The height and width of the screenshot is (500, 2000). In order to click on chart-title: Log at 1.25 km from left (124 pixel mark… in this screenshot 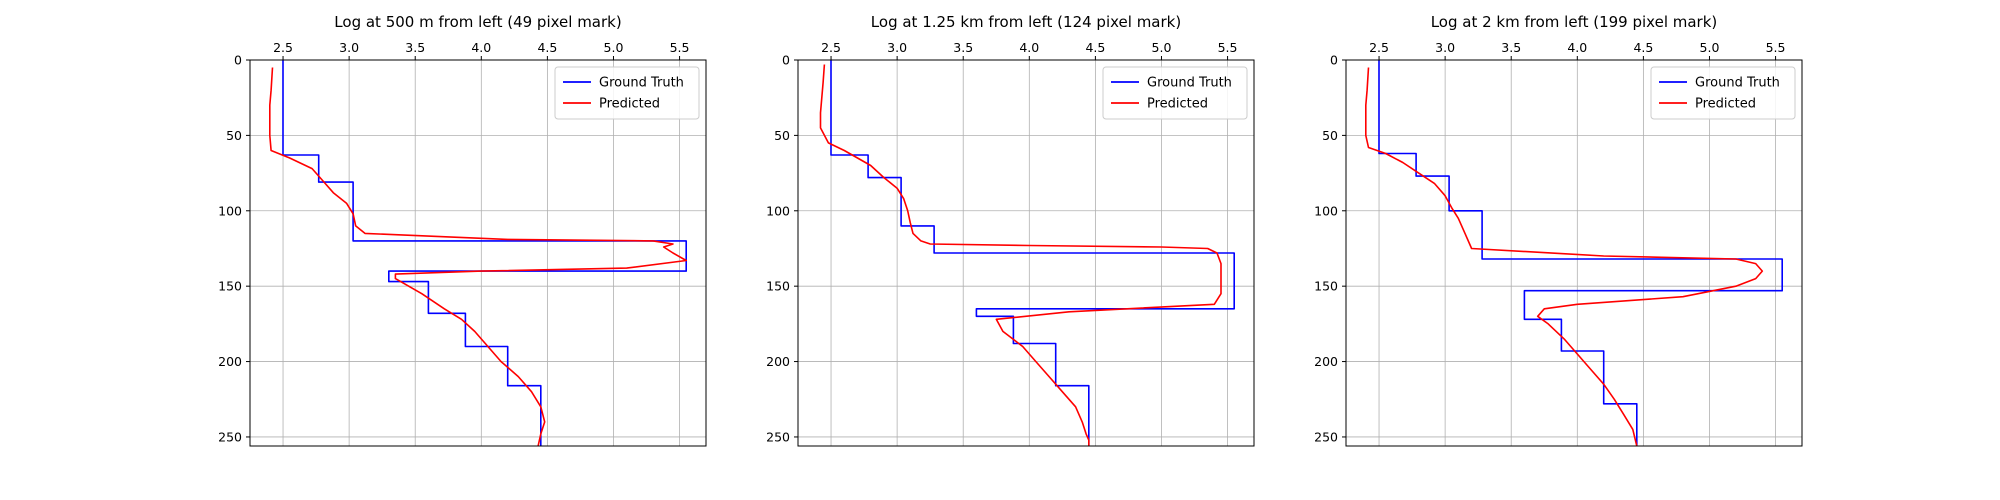, I will do `click(1026, 22)`.